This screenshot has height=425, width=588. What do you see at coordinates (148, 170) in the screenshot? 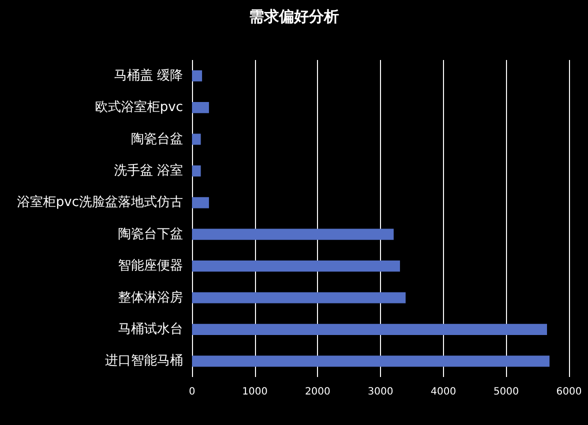
I see `y-tick-label: 洗手盆 浴室` at bounding box center [148, 170].